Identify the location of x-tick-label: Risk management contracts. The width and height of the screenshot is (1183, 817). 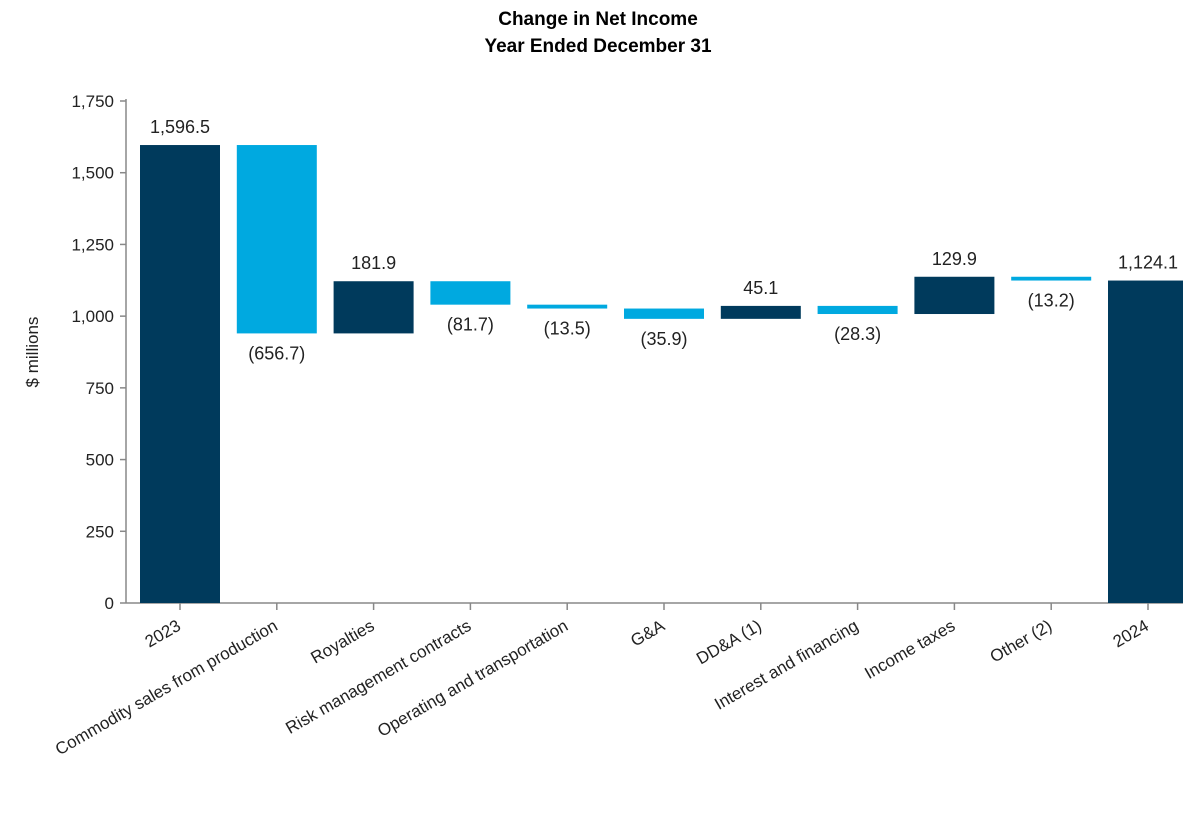
(378, 677).